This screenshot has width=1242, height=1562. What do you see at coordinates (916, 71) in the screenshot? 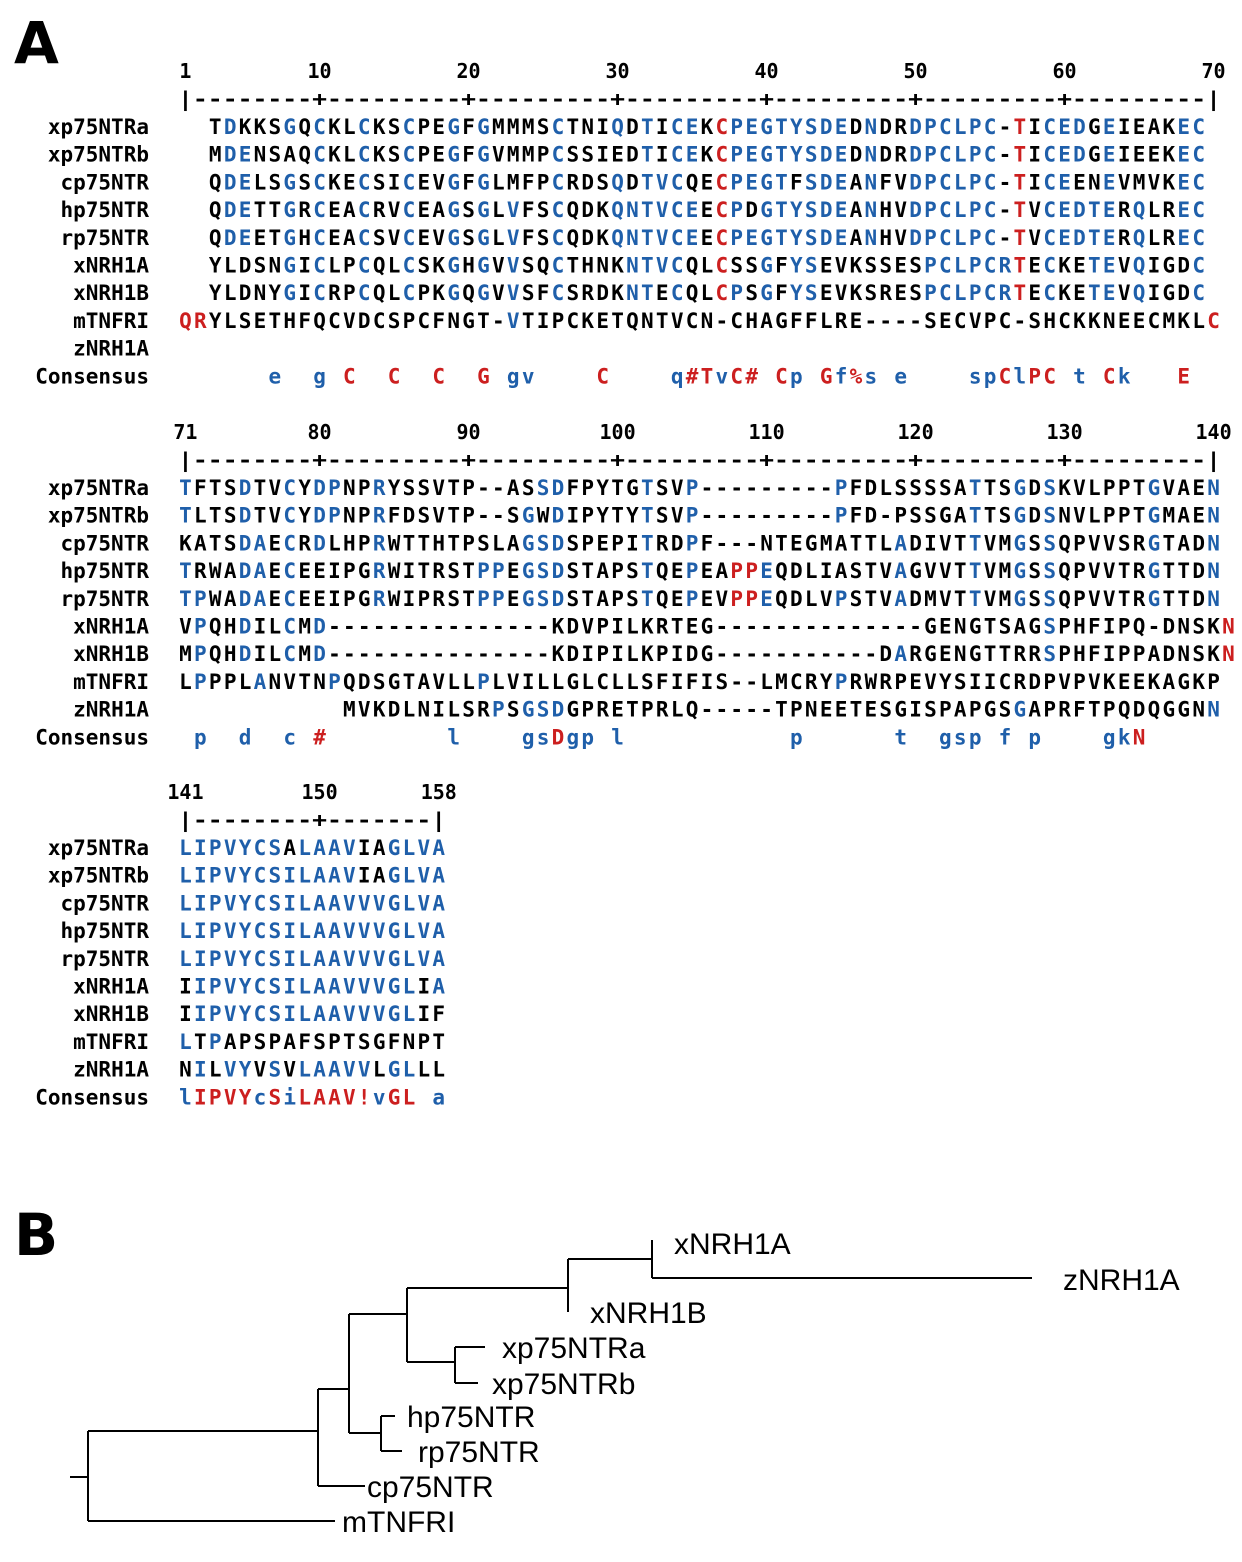
I see `ruler-number: 50` at bounding box center [916, 71].